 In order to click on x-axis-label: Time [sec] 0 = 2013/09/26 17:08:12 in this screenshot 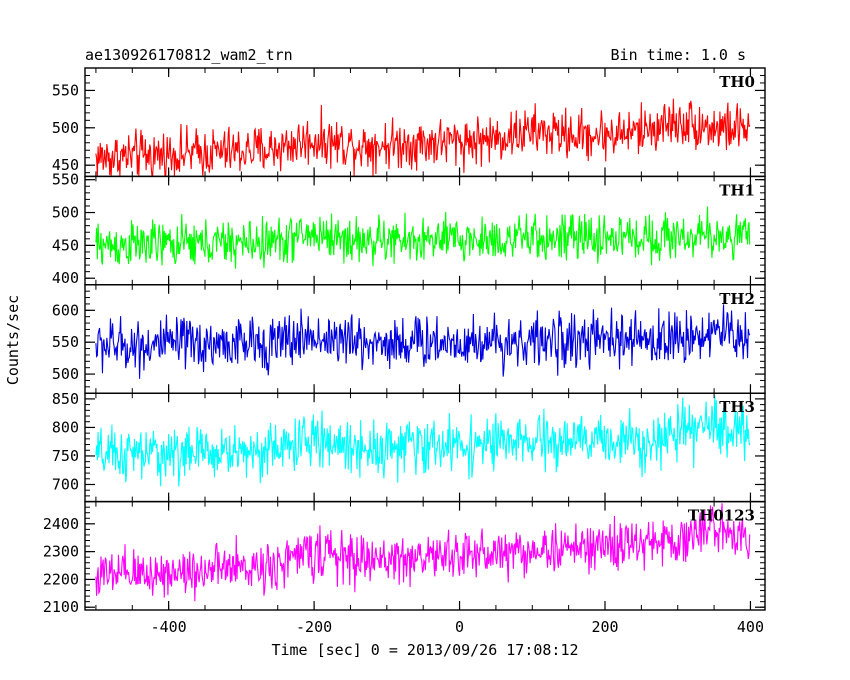, I will do `click(424, 650)`.